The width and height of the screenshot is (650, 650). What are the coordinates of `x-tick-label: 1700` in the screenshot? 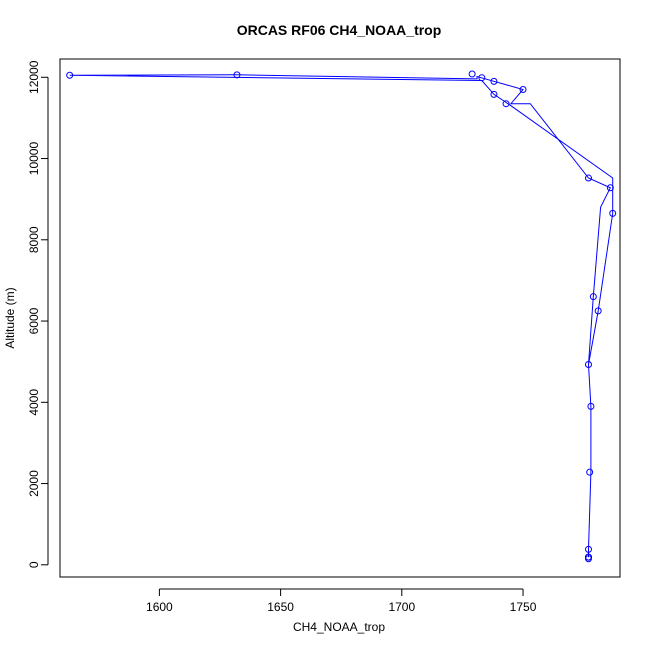 It's located at (401, 607).